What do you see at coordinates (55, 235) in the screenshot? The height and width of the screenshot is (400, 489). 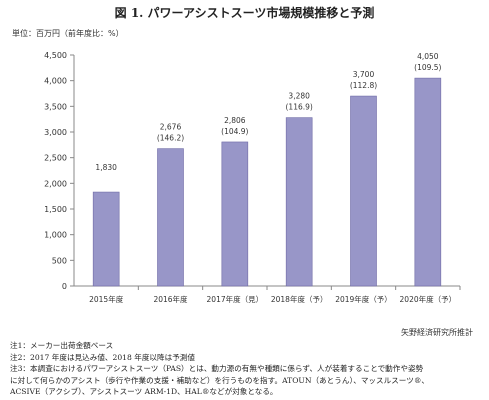 I see `y-tick-label: 1,000` at bounding box center [55, 235].